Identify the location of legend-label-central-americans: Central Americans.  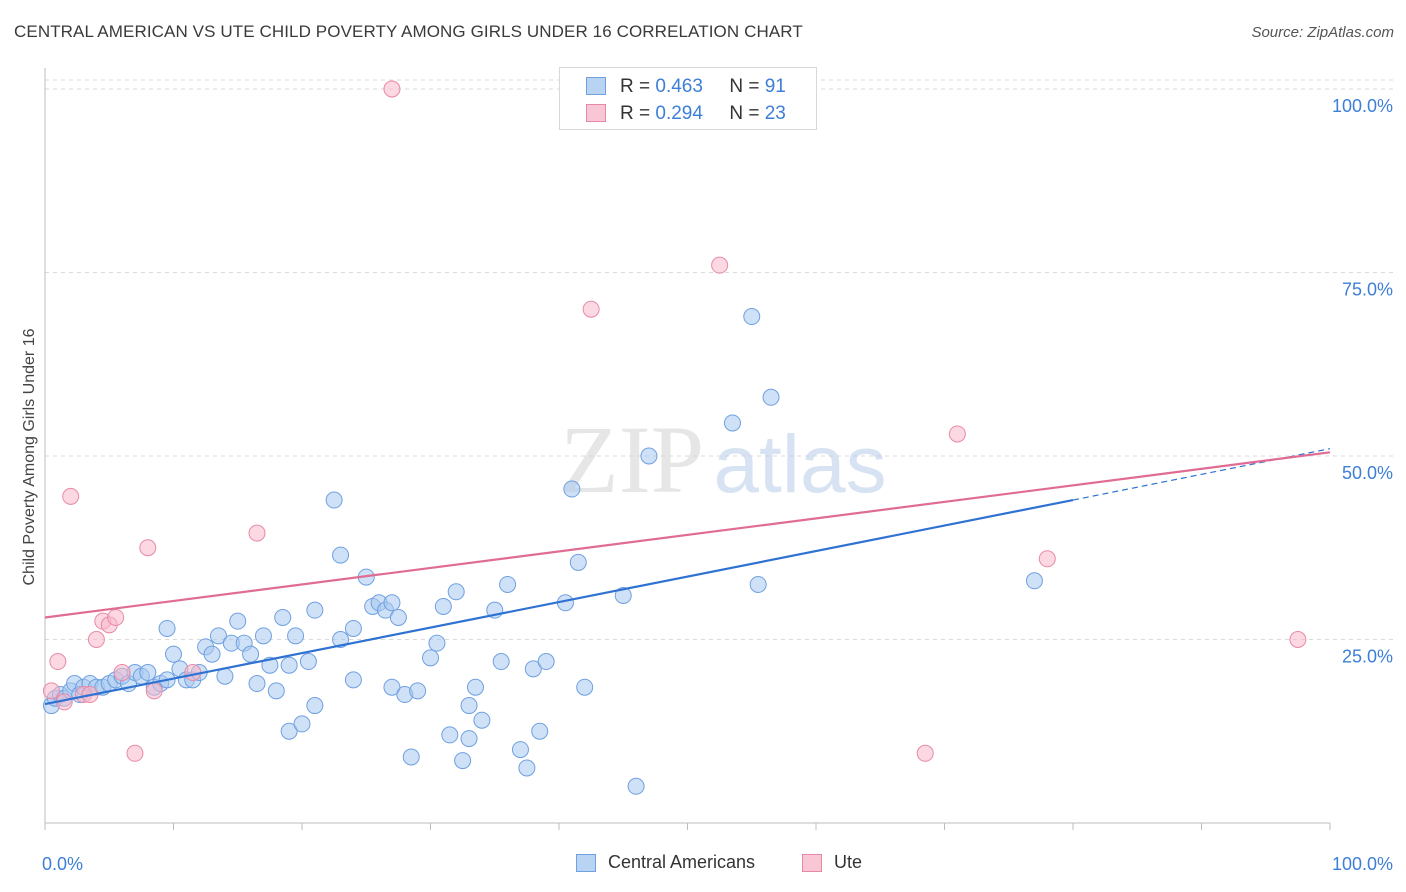
(682, 862).